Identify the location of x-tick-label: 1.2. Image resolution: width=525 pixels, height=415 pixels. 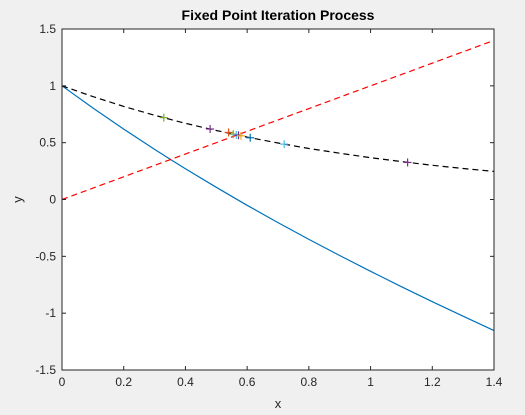
(432, 382).